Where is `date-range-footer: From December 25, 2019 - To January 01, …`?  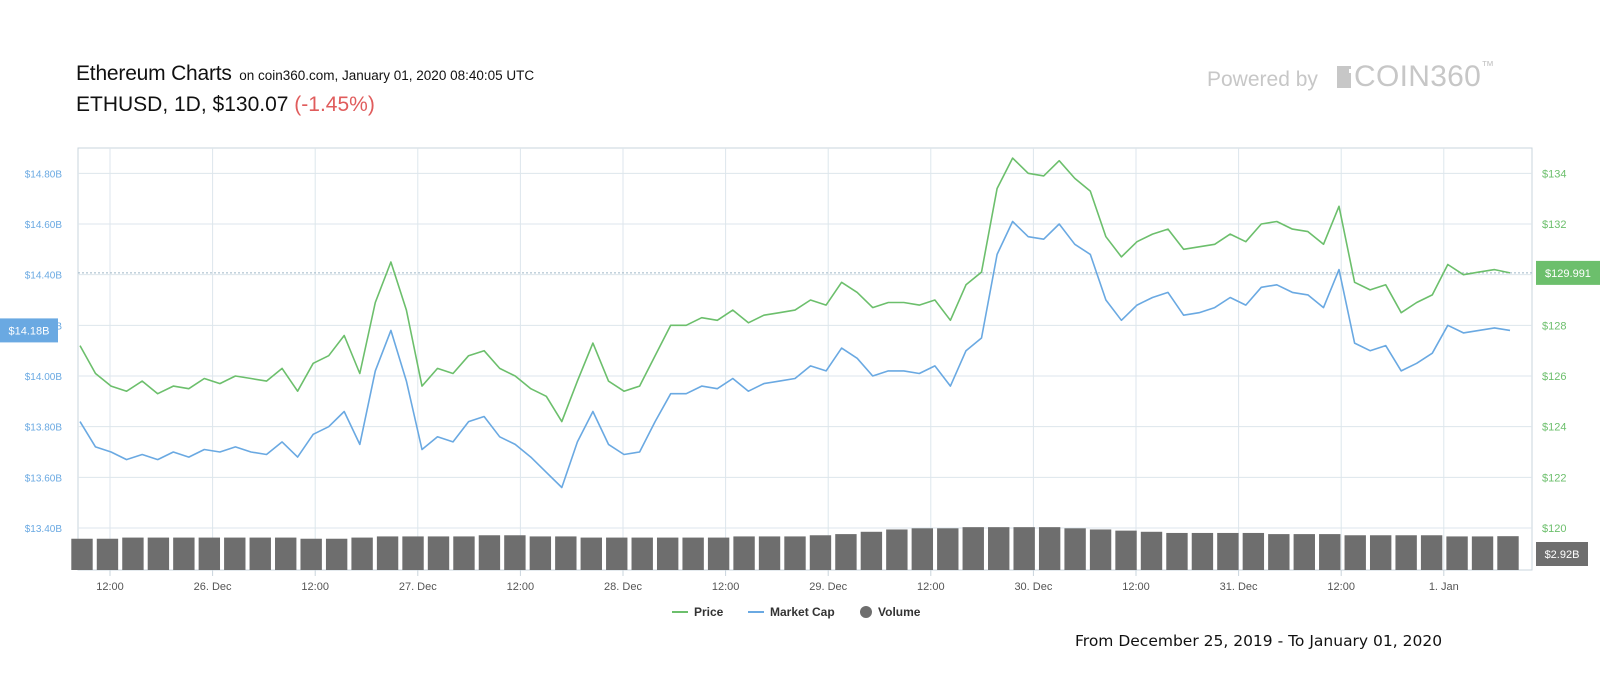 date-range-footer: From December 25, 2019 - To January 01, … is located at coordinates (1259, 641).